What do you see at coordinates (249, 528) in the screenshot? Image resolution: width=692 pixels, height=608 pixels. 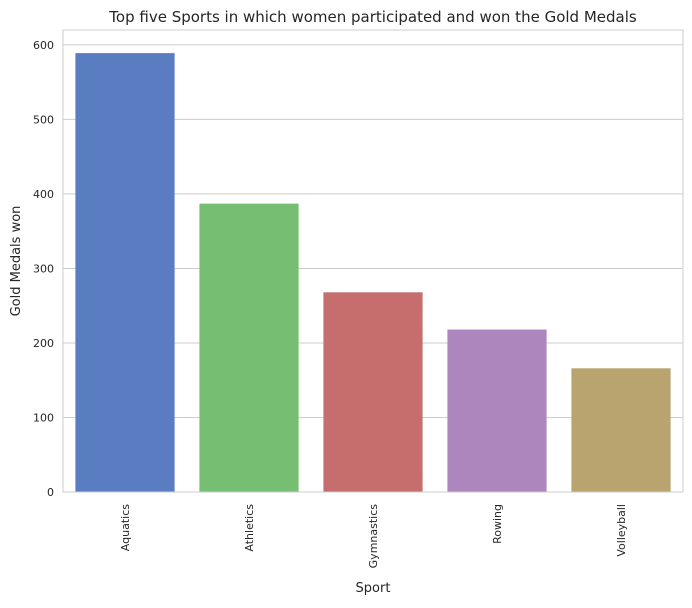 I see `x-tick-label: Athletics` at bounding box center [249, 528].